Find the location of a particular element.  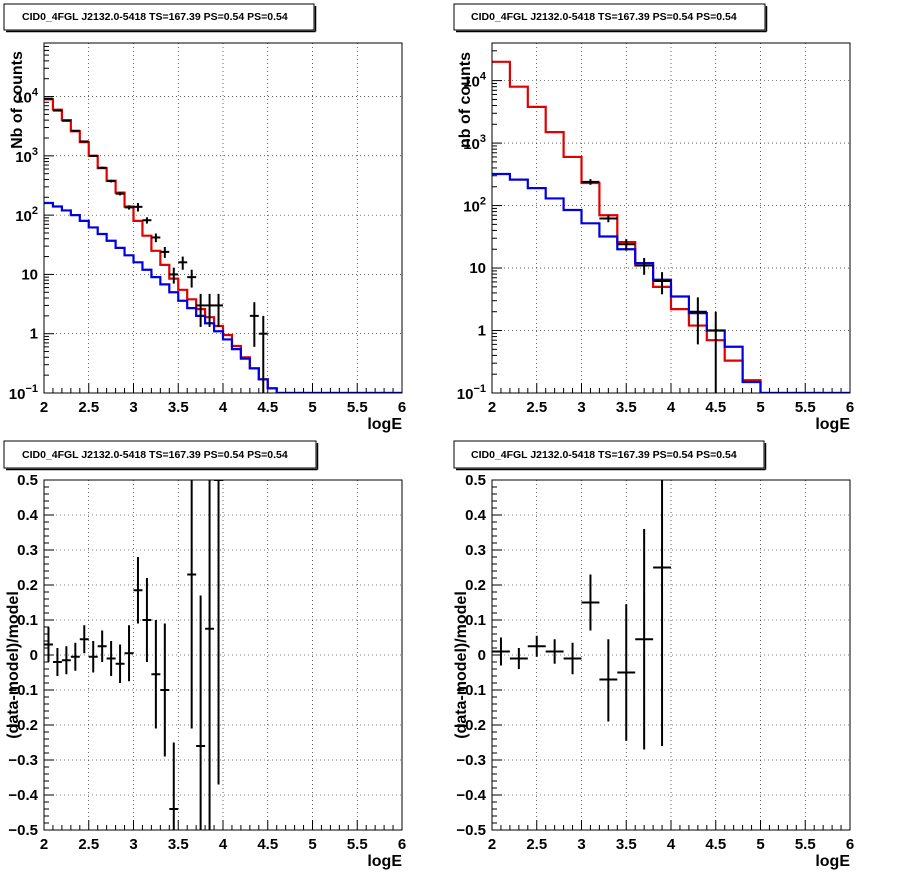

title-box is located at coordinates (609, 454).